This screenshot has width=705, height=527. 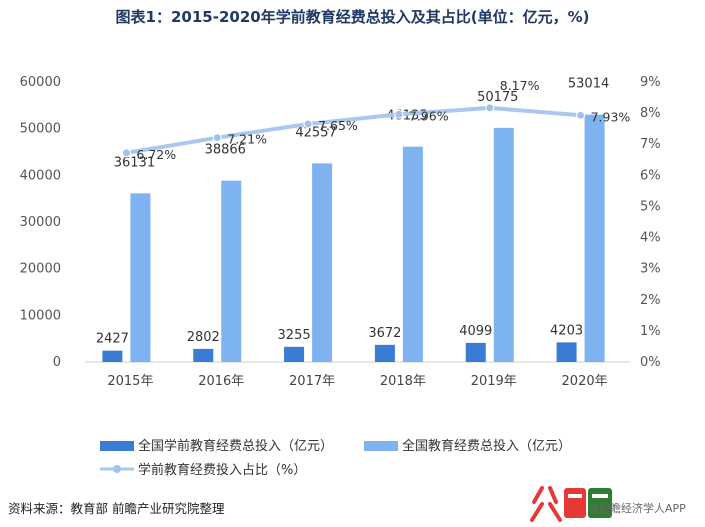 What do you see at coordinates (312, 381) in the screenshot?
I see `x-tick-label: 2017年` at bounding box center [312, 381].